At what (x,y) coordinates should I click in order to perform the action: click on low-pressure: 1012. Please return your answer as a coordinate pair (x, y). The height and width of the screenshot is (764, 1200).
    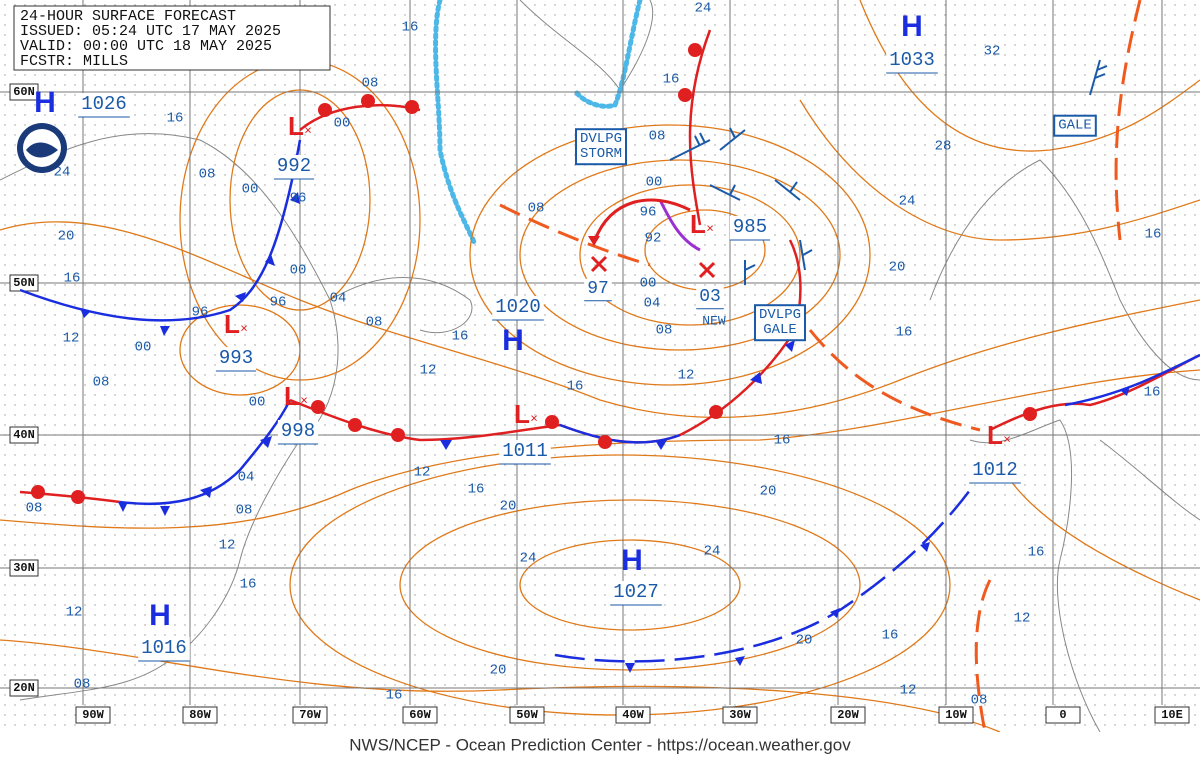
    Looking at the image, I should click on (995, 470).